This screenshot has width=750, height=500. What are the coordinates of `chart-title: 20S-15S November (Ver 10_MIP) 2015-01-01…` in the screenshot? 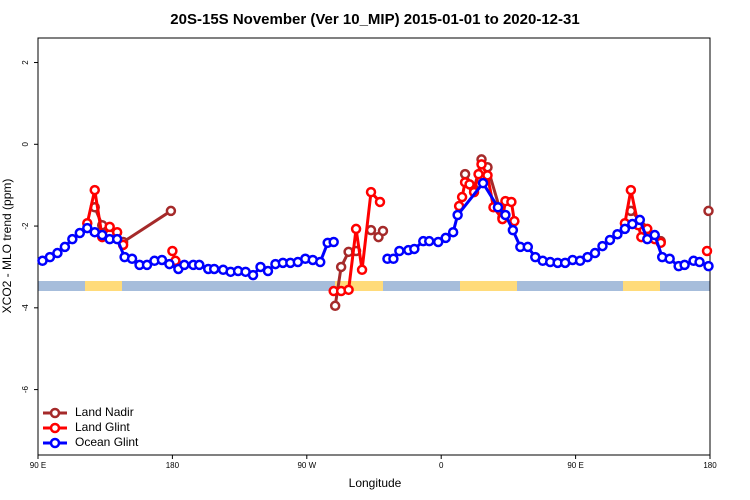 It's located at (374, 19).